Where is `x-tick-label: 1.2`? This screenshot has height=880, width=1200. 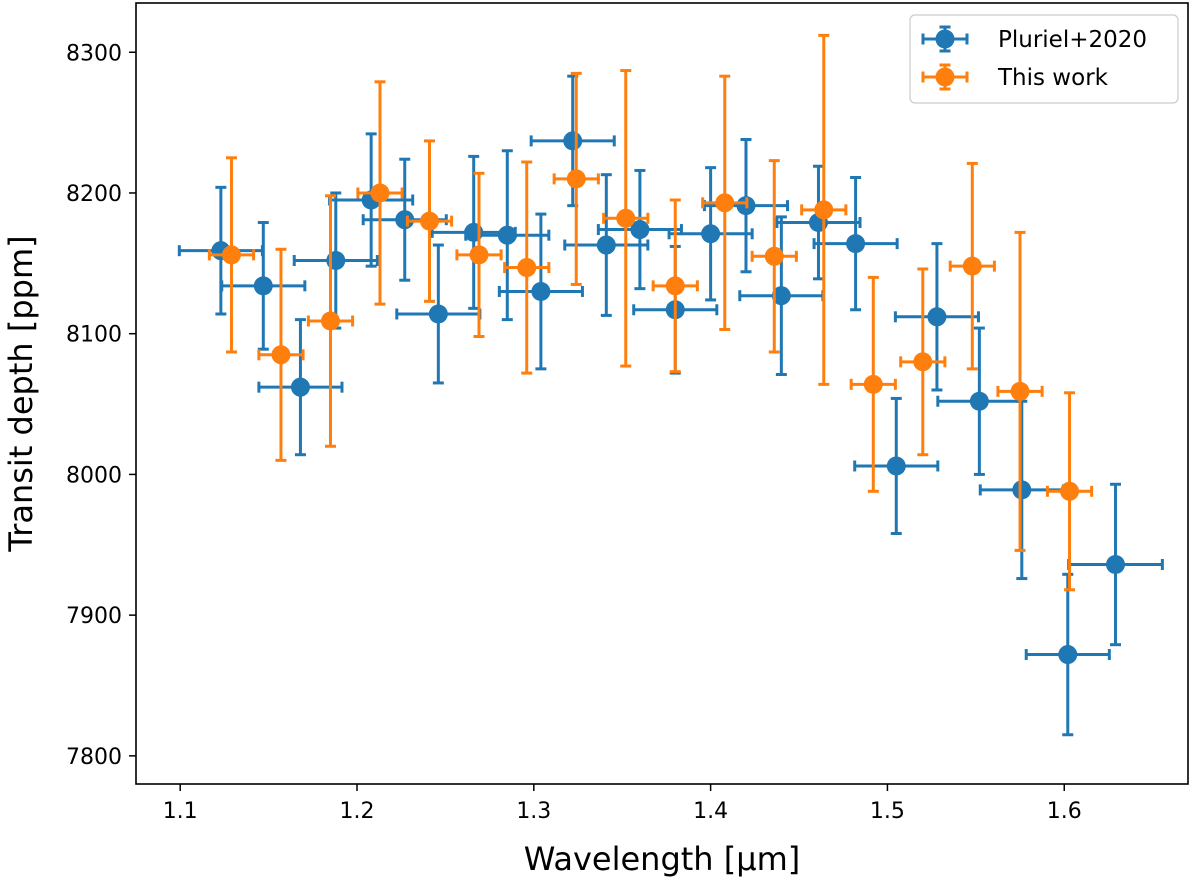
x-tick-label: 1.2 is located at coordinates (357, 811).